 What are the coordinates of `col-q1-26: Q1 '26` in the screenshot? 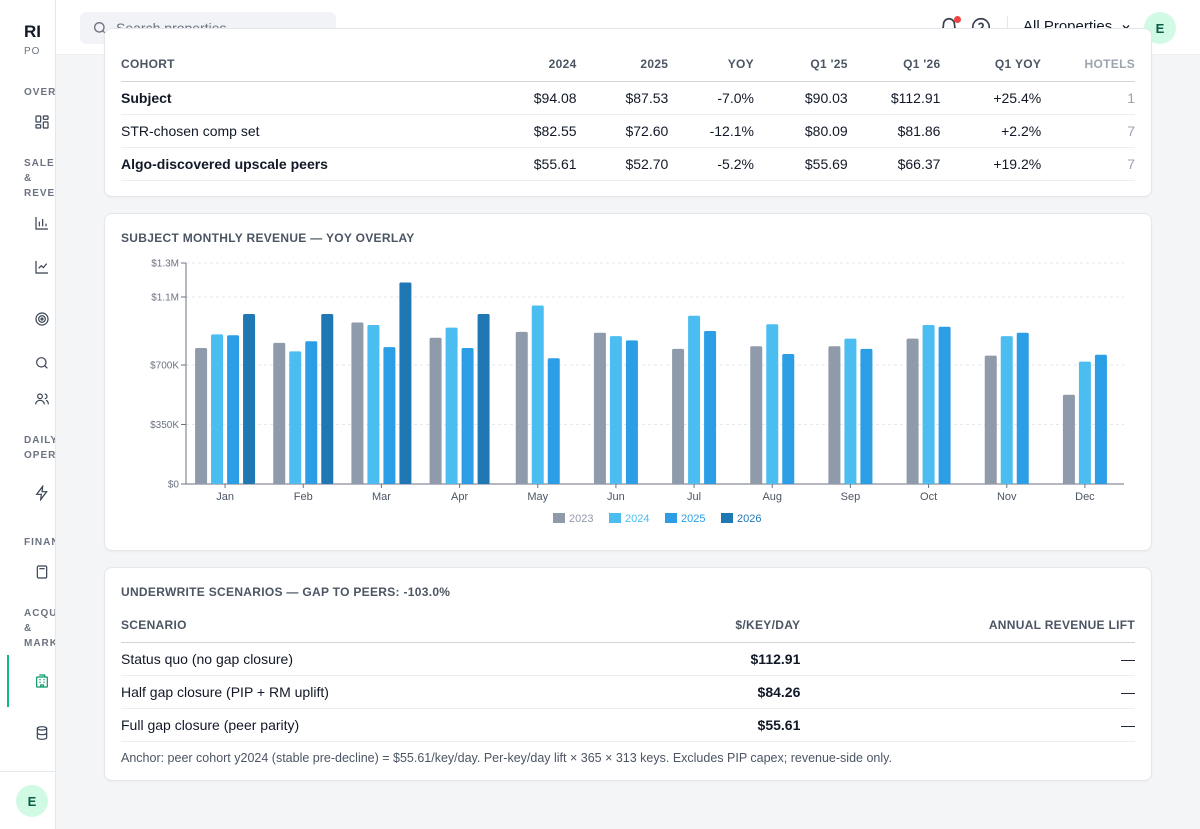 It's located at (894, 64).